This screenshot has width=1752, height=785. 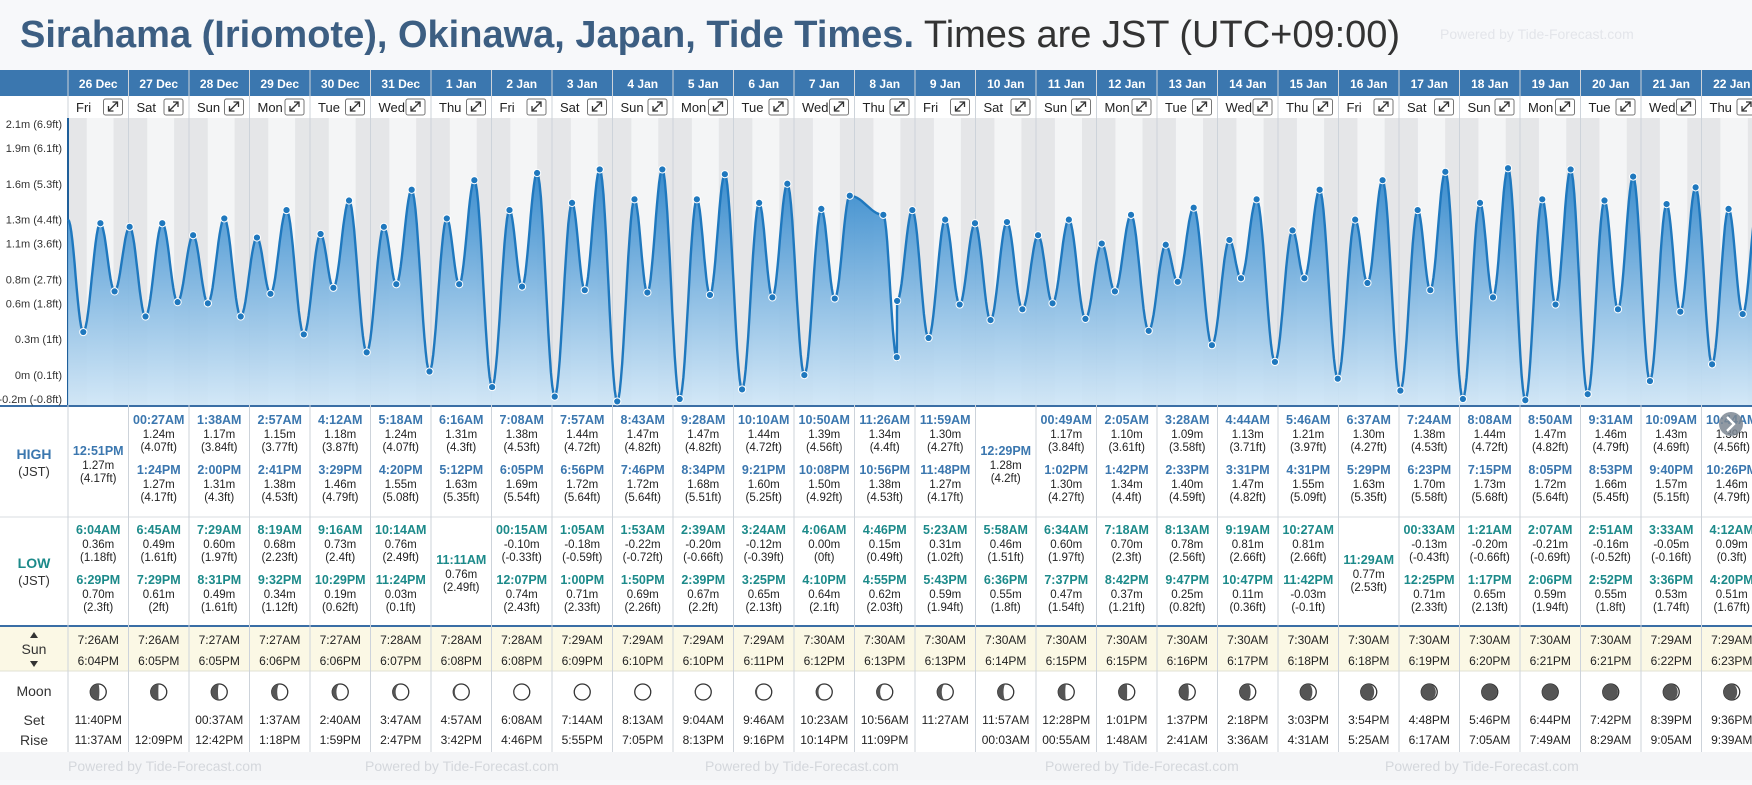 I want to click on high-tide-height-ft: (5.68ft), so click(x=1490, y=498).